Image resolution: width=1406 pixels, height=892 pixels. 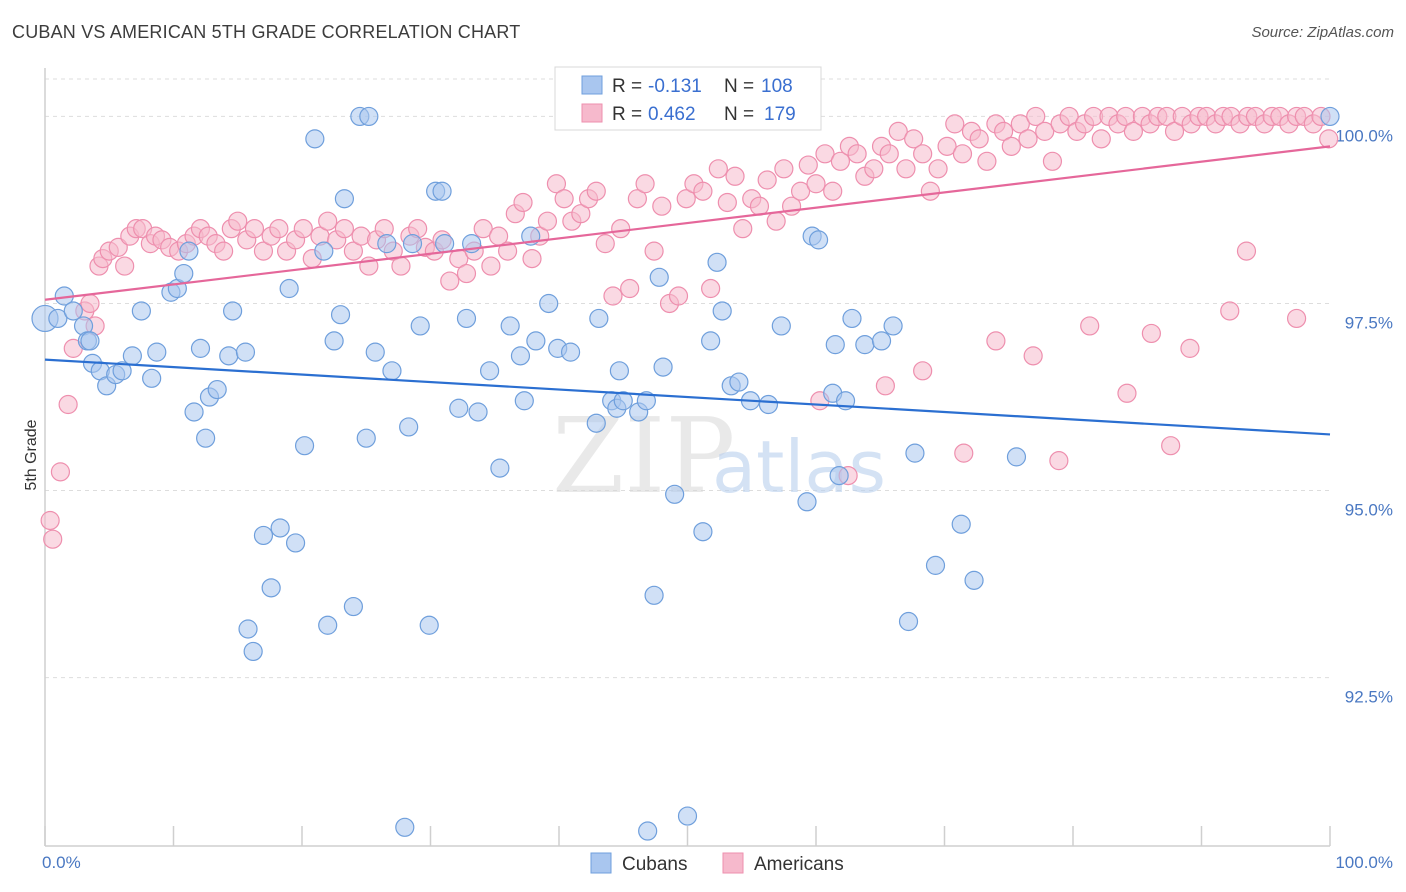 I want to click on legend-r-label-americans: R =, so click(x=627, y=114).